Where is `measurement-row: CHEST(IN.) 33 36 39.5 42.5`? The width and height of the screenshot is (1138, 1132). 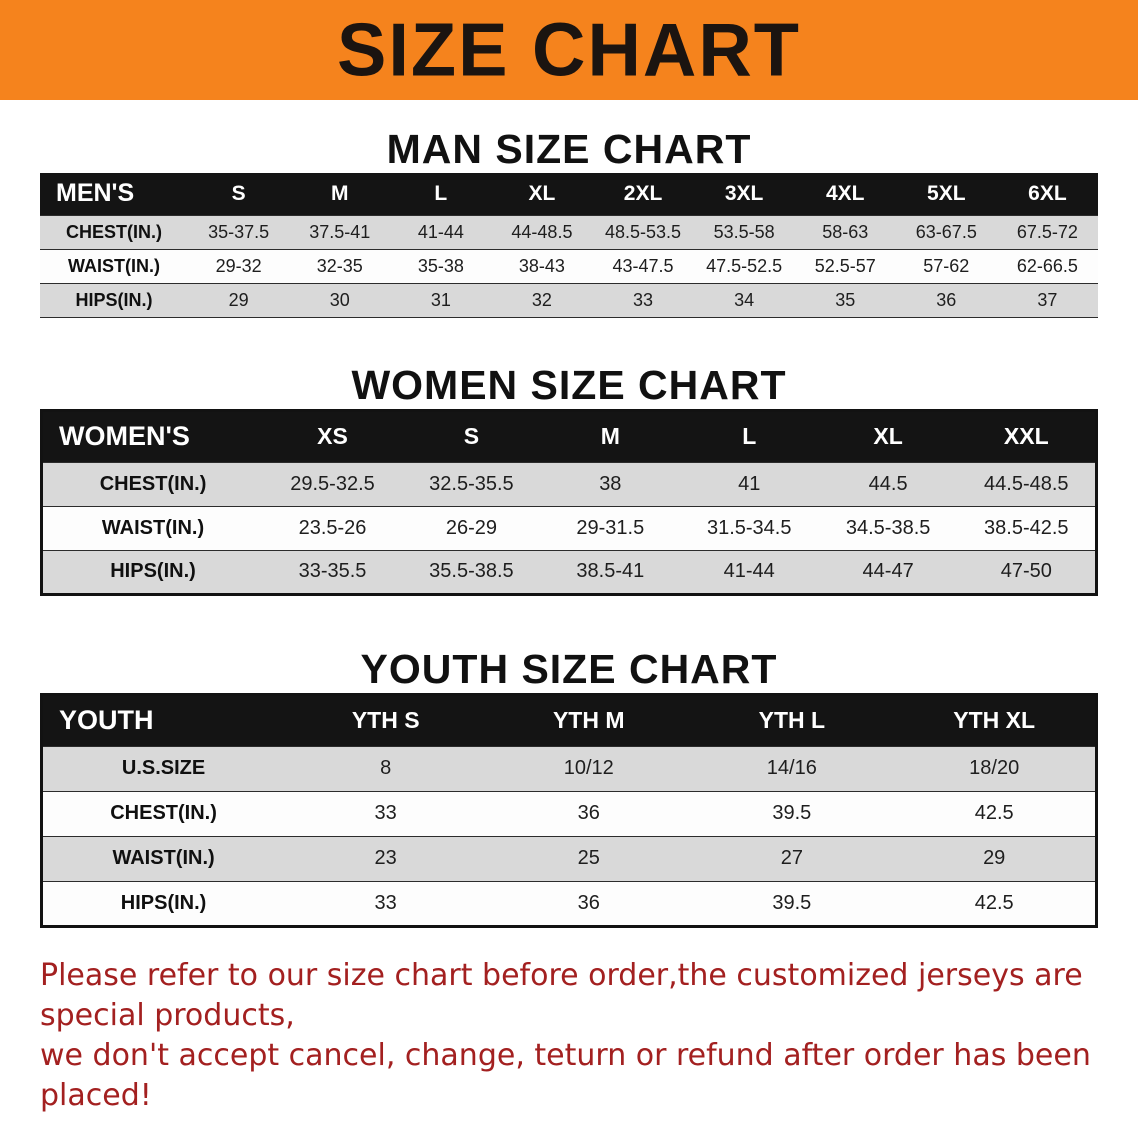
measurement-row: CHEST(IN.) 33 36 39.5 42.5 is located at coordinates (569, 813).